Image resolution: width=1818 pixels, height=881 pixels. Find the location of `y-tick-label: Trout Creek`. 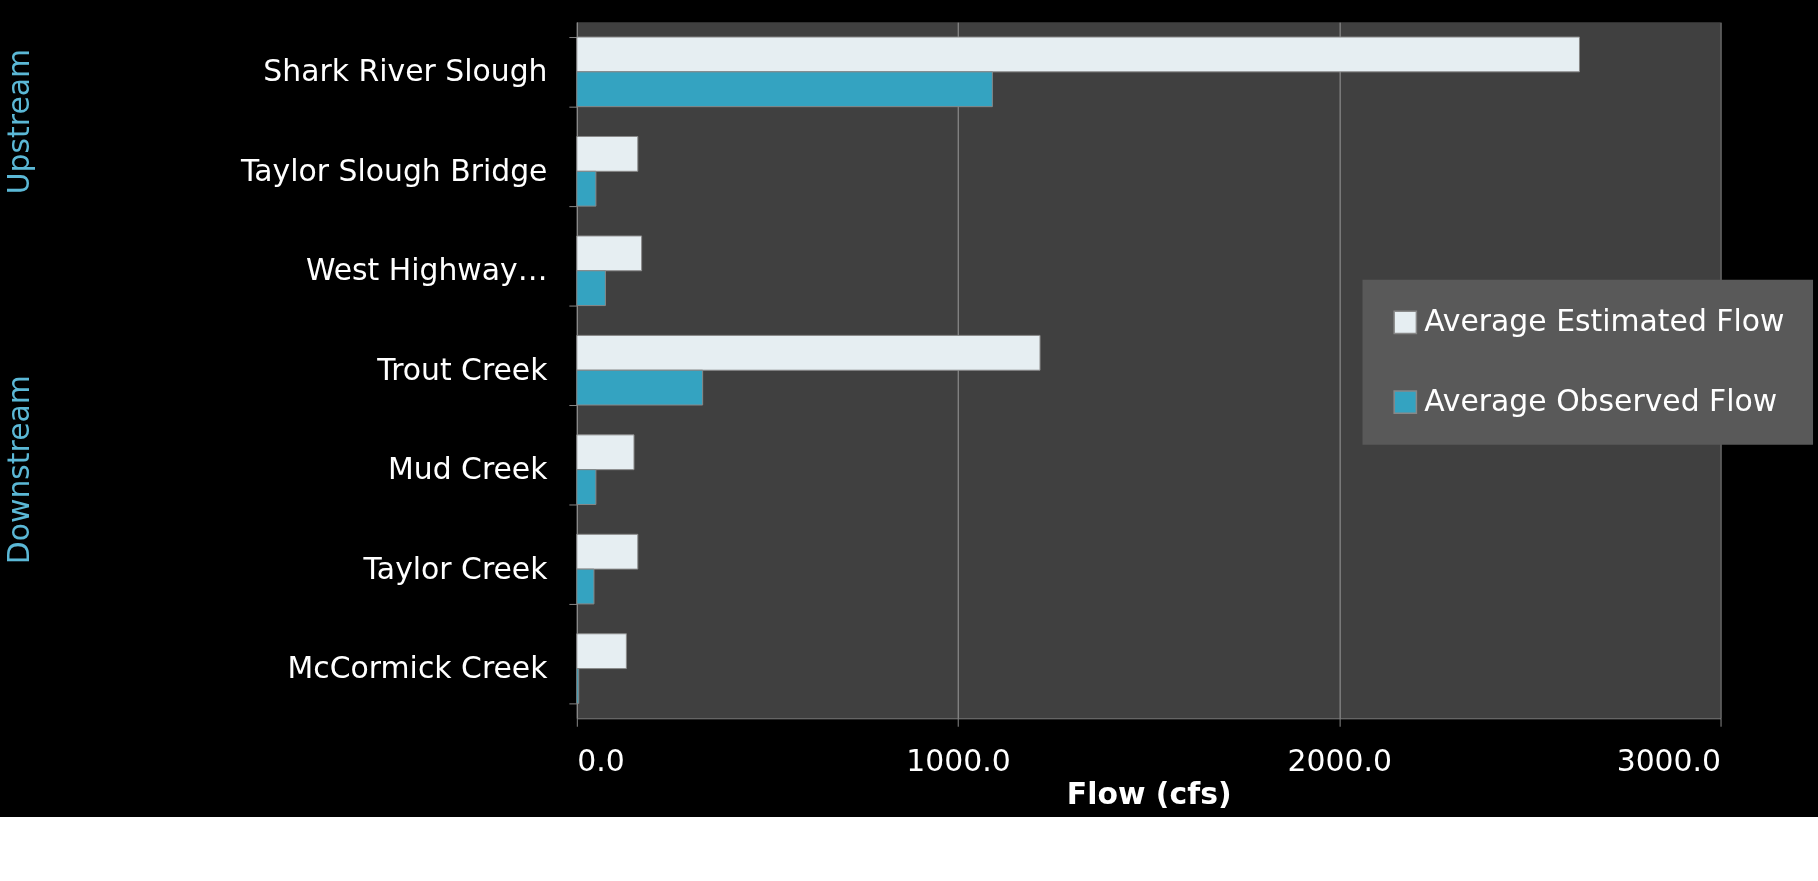

y-tick-label: Trout Creek is located at coordinates (462, 369).